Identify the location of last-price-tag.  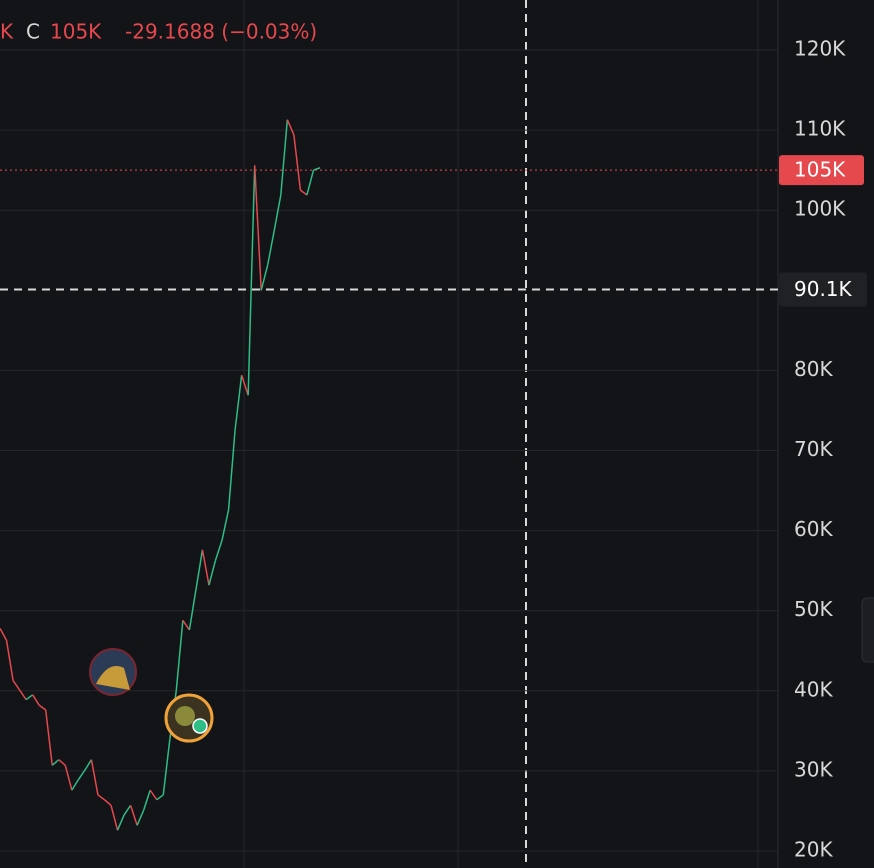
(821, 170).